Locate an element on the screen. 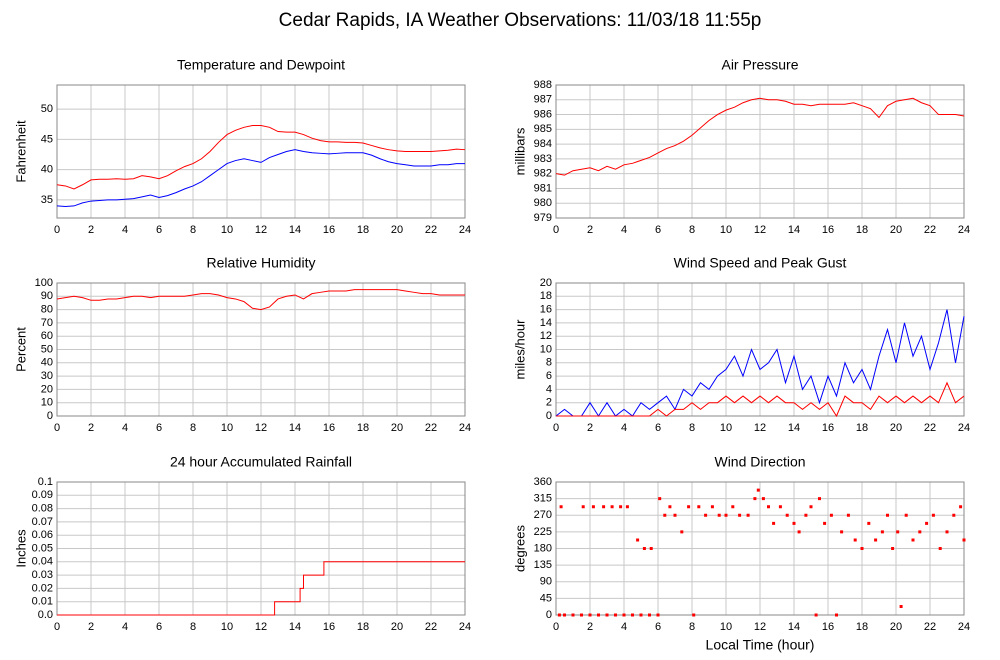 This screenshot has height=660, width=1000. y-tick-label: 8 is located at coordinates (549, 363).